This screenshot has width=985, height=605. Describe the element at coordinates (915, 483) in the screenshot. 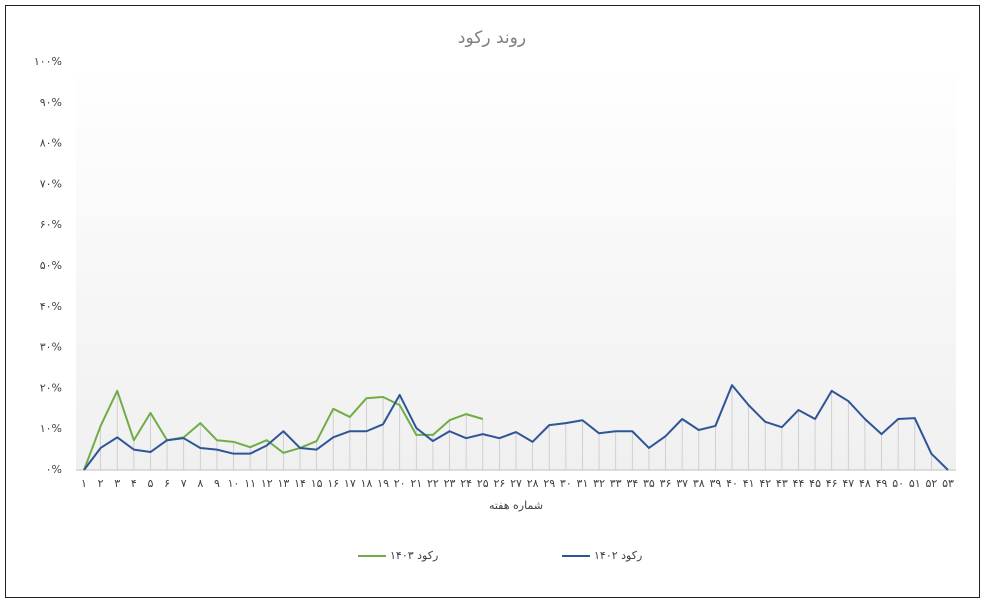

I see `x-tick-label: ۵۱` at that location.